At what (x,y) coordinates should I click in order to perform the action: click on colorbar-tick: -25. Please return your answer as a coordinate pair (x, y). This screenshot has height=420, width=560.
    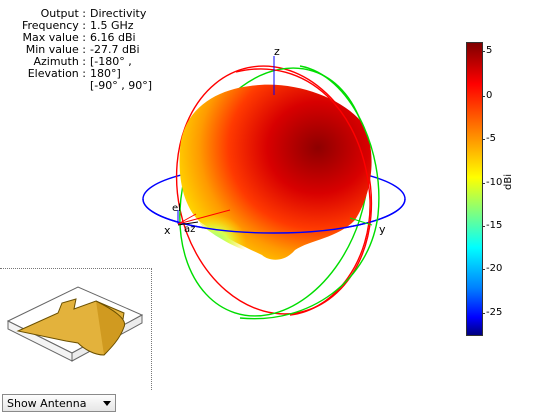
    Looking at the image, I should click on (492, 312).